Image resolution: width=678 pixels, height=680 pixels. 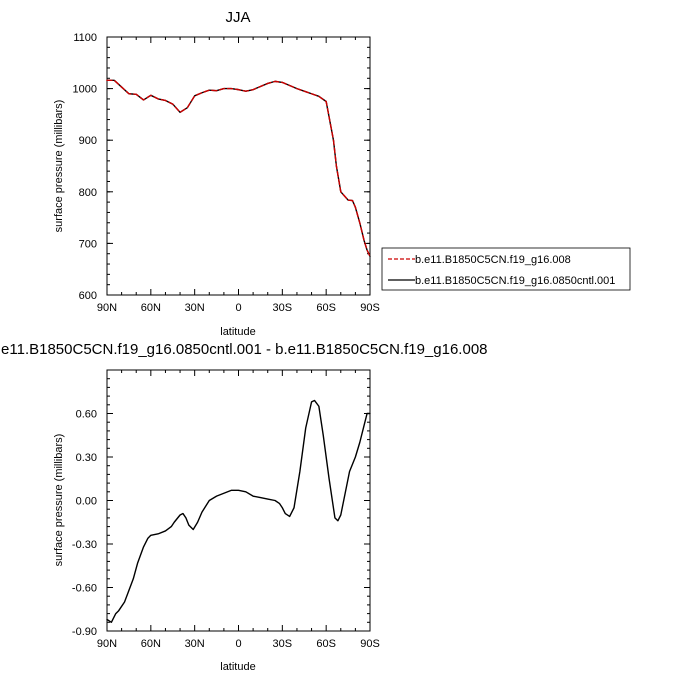 I want to click on top-plot-frame, so click(x=238, y=166).